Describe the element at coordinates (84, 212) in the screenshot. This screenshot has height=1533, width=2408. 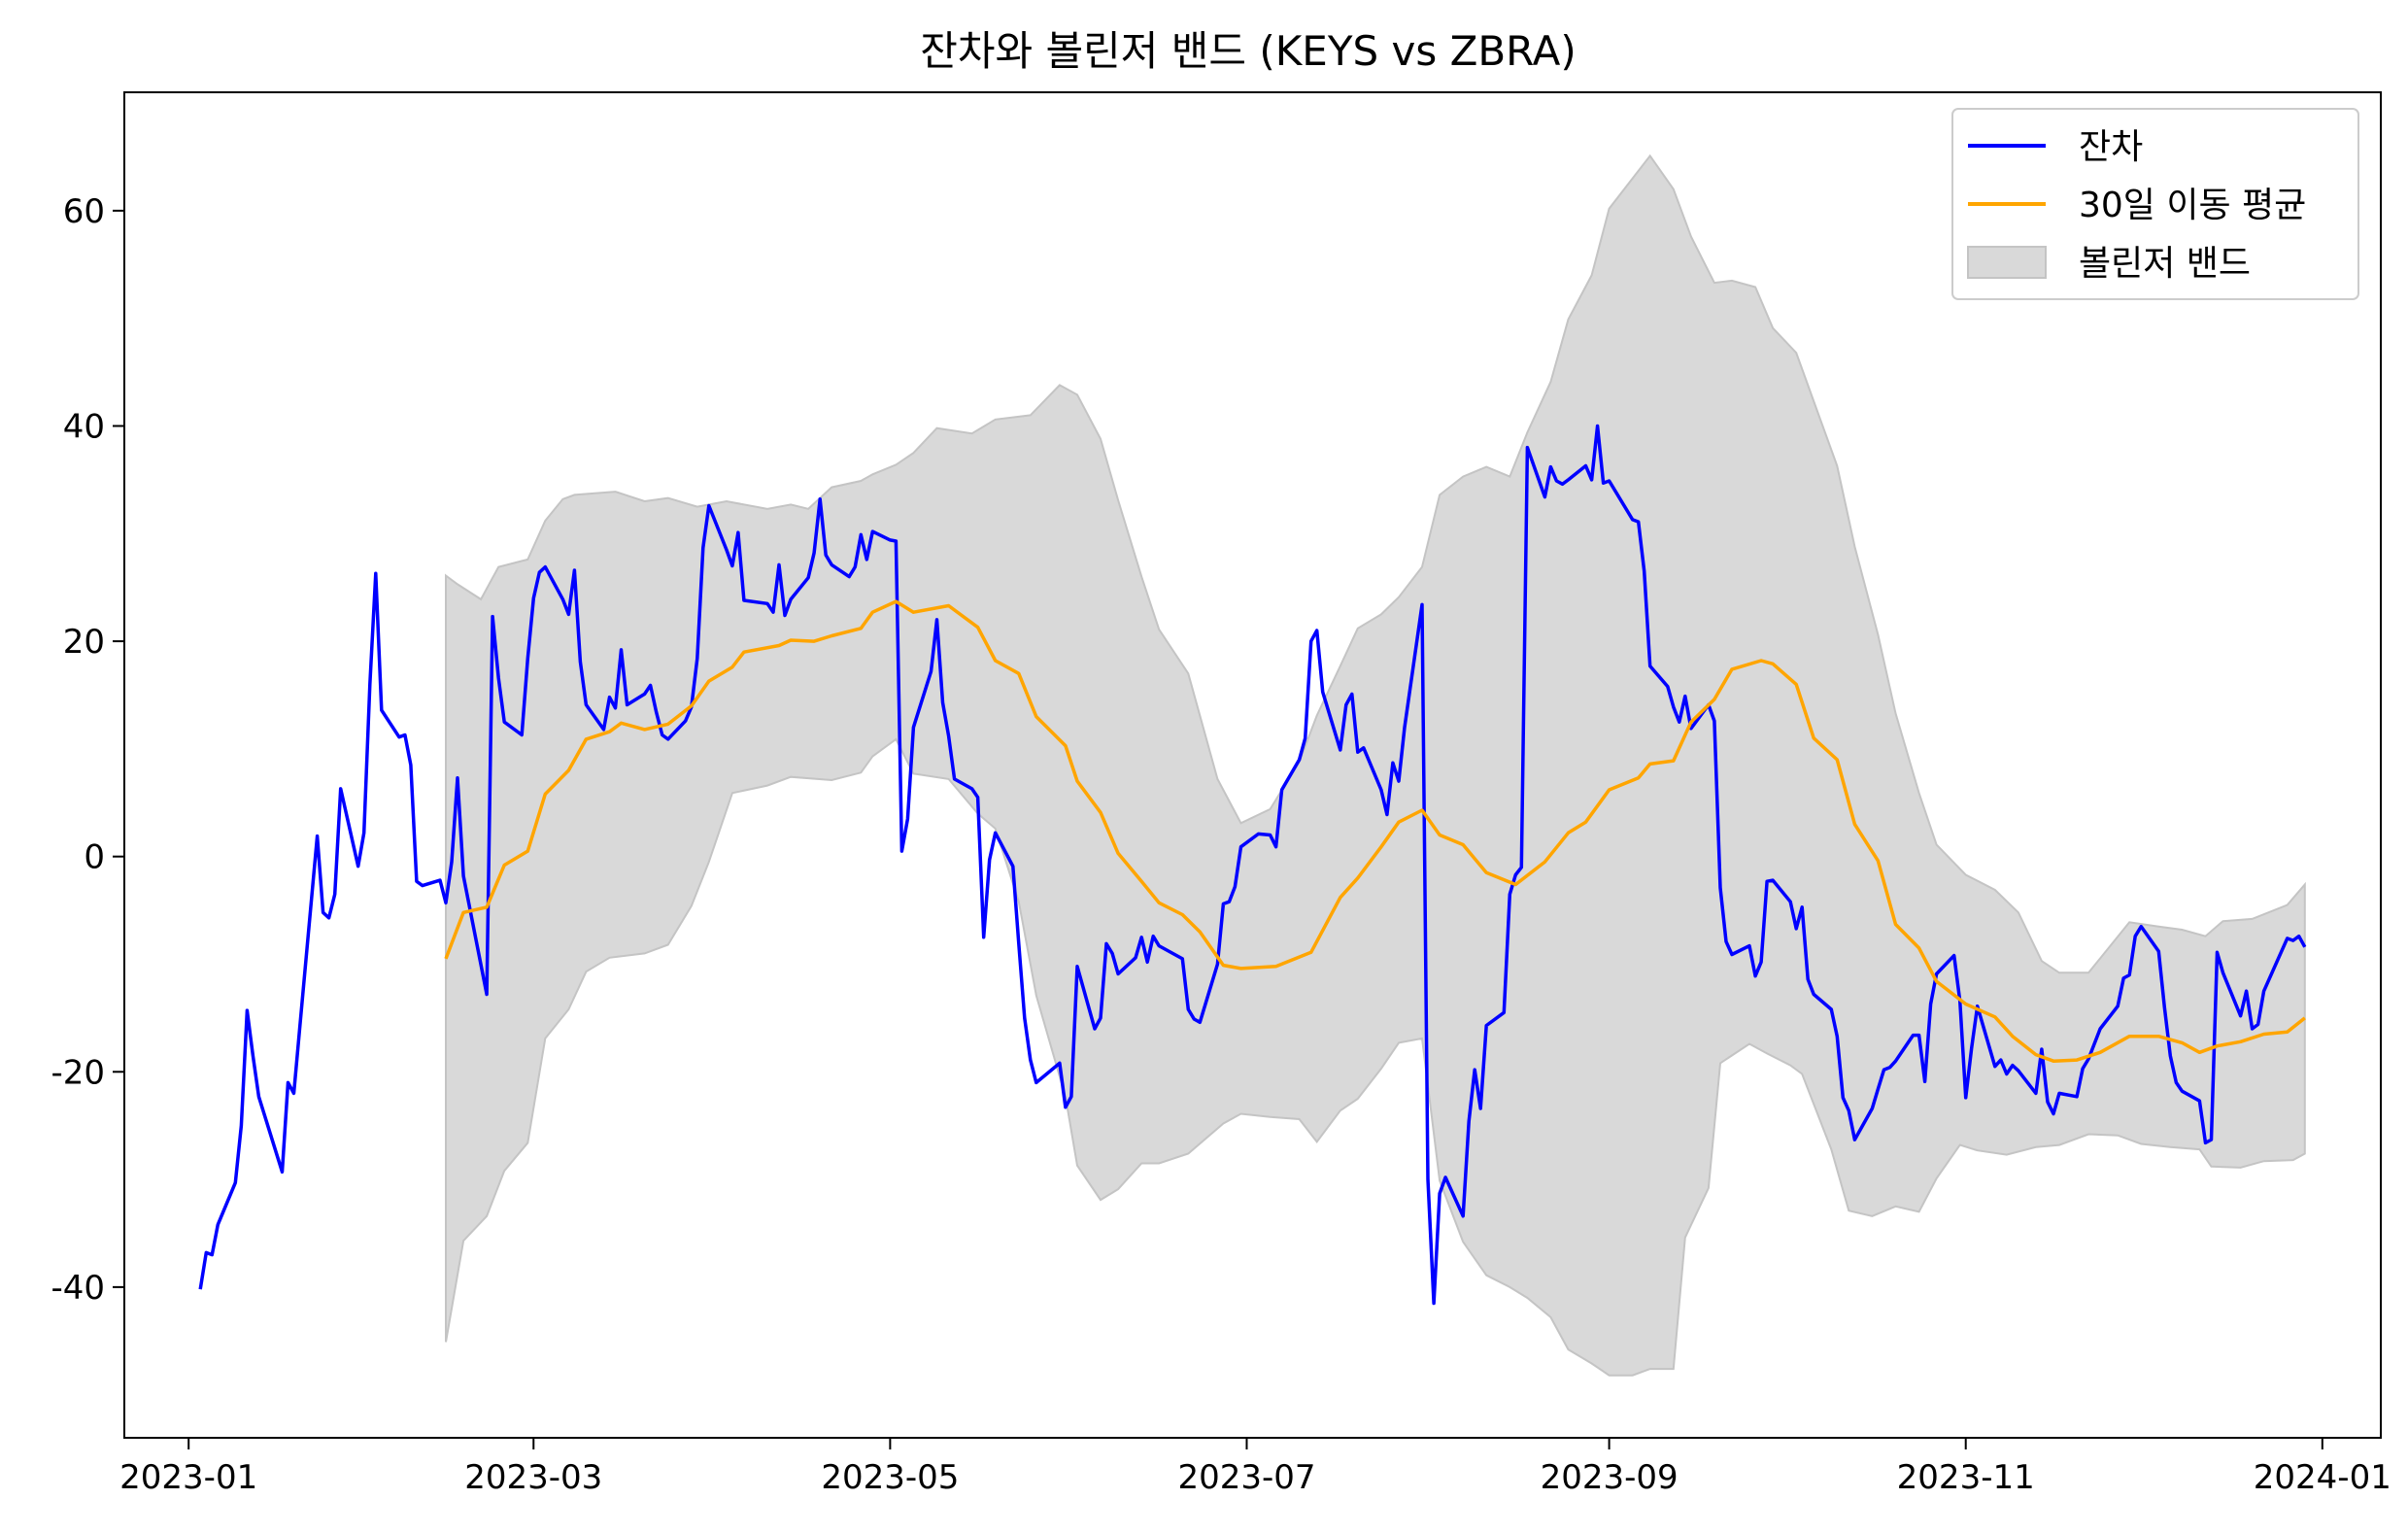
I see `y-tick-label: 60` at that location.